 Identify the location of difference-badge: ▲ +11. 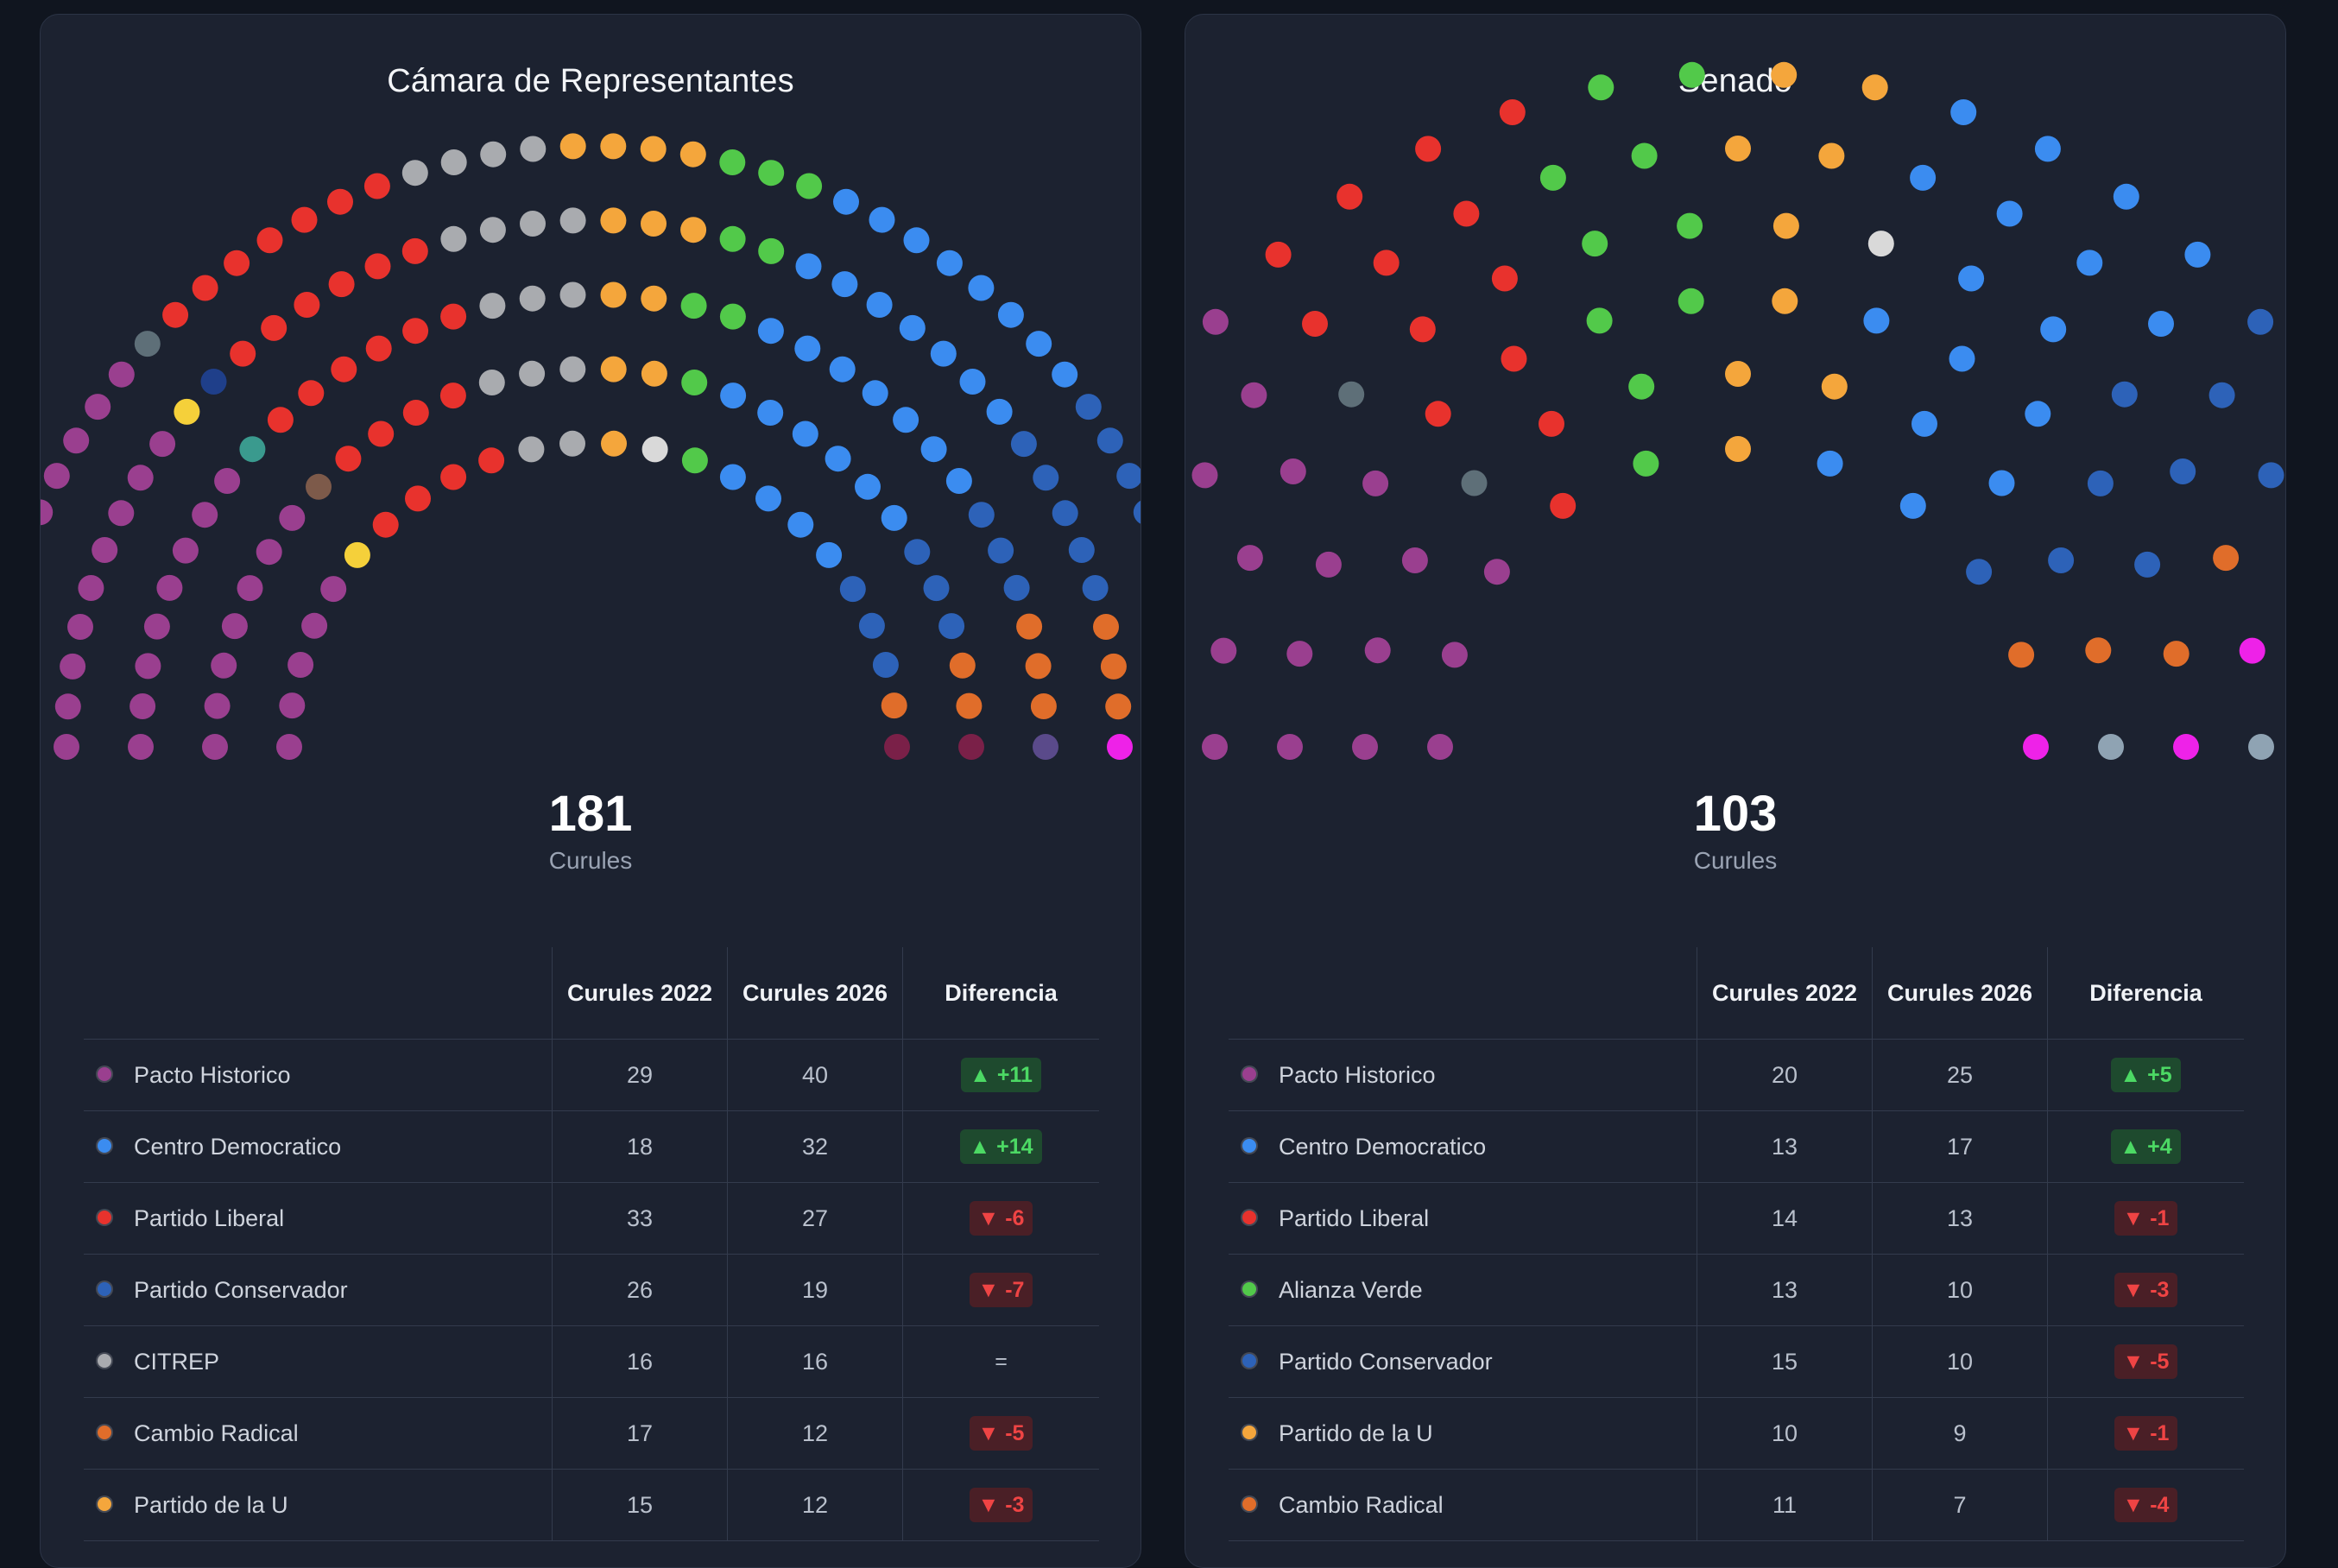
(1001, 1075).